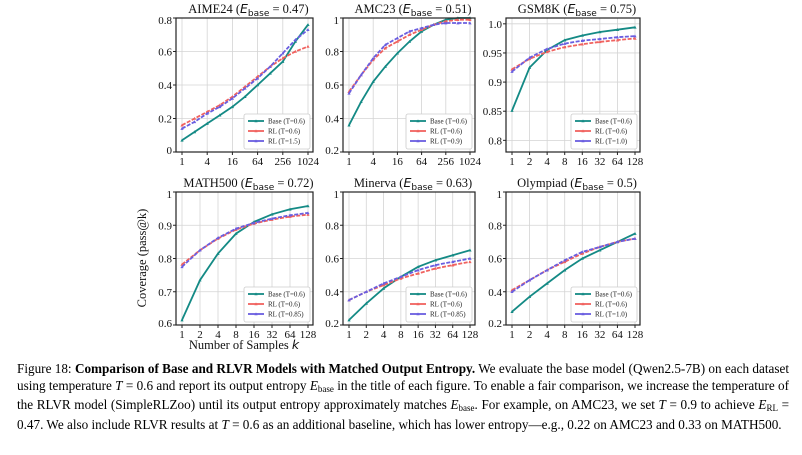  Describe the element at coordinates (44, 368) in the screenshot. I see `caption-label: Figure 18:` at that location.